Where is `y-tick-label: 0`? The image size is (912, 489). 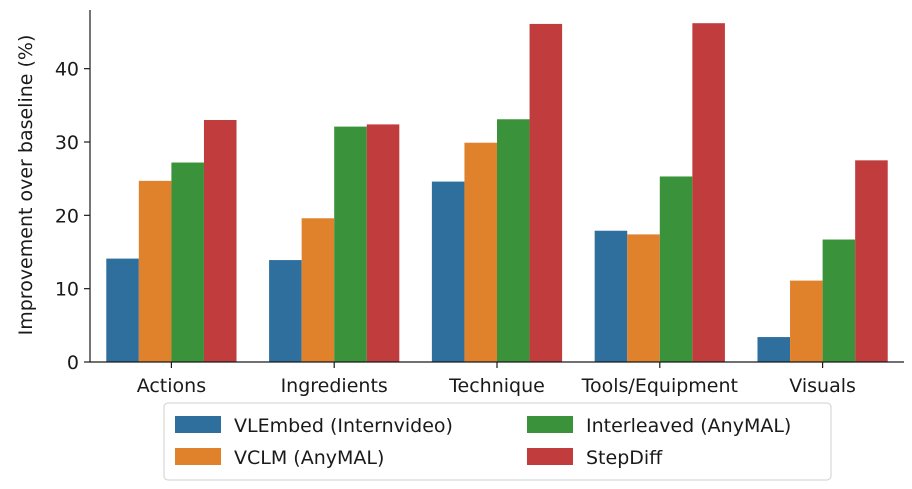
y-tick-label: 0 is located at coordinates (73, 363).